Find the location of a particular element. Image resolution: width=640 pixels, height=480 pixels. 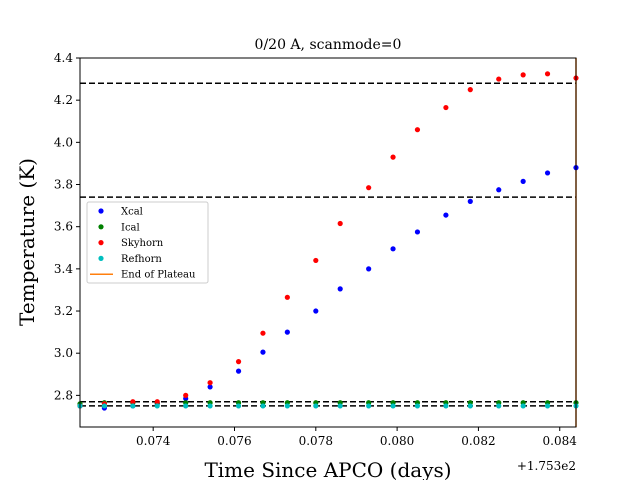

x-tick-label: 0.076 is located at coordinates (234, 441).